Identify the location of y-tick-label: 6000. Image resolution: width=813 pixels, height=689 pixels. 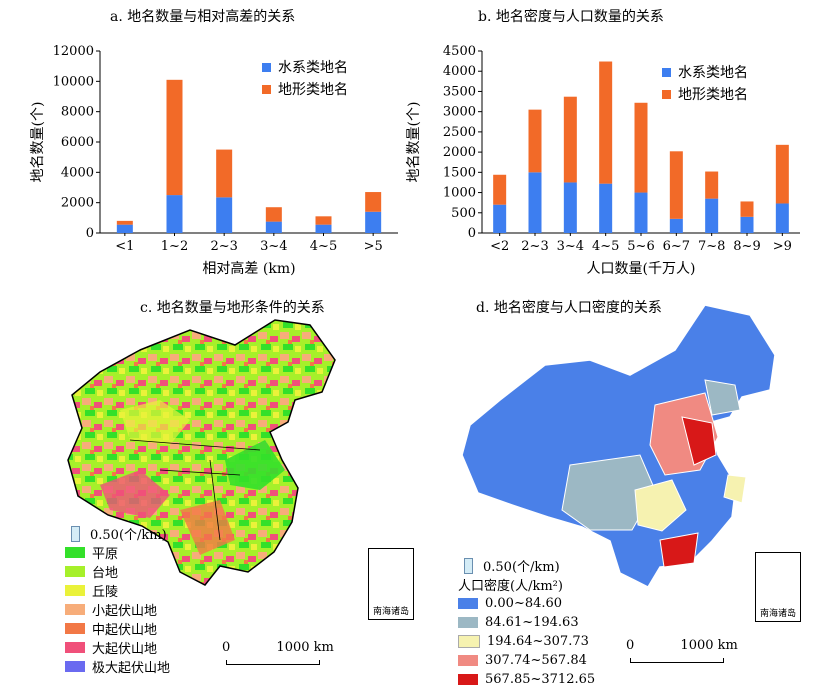
(77, 142).